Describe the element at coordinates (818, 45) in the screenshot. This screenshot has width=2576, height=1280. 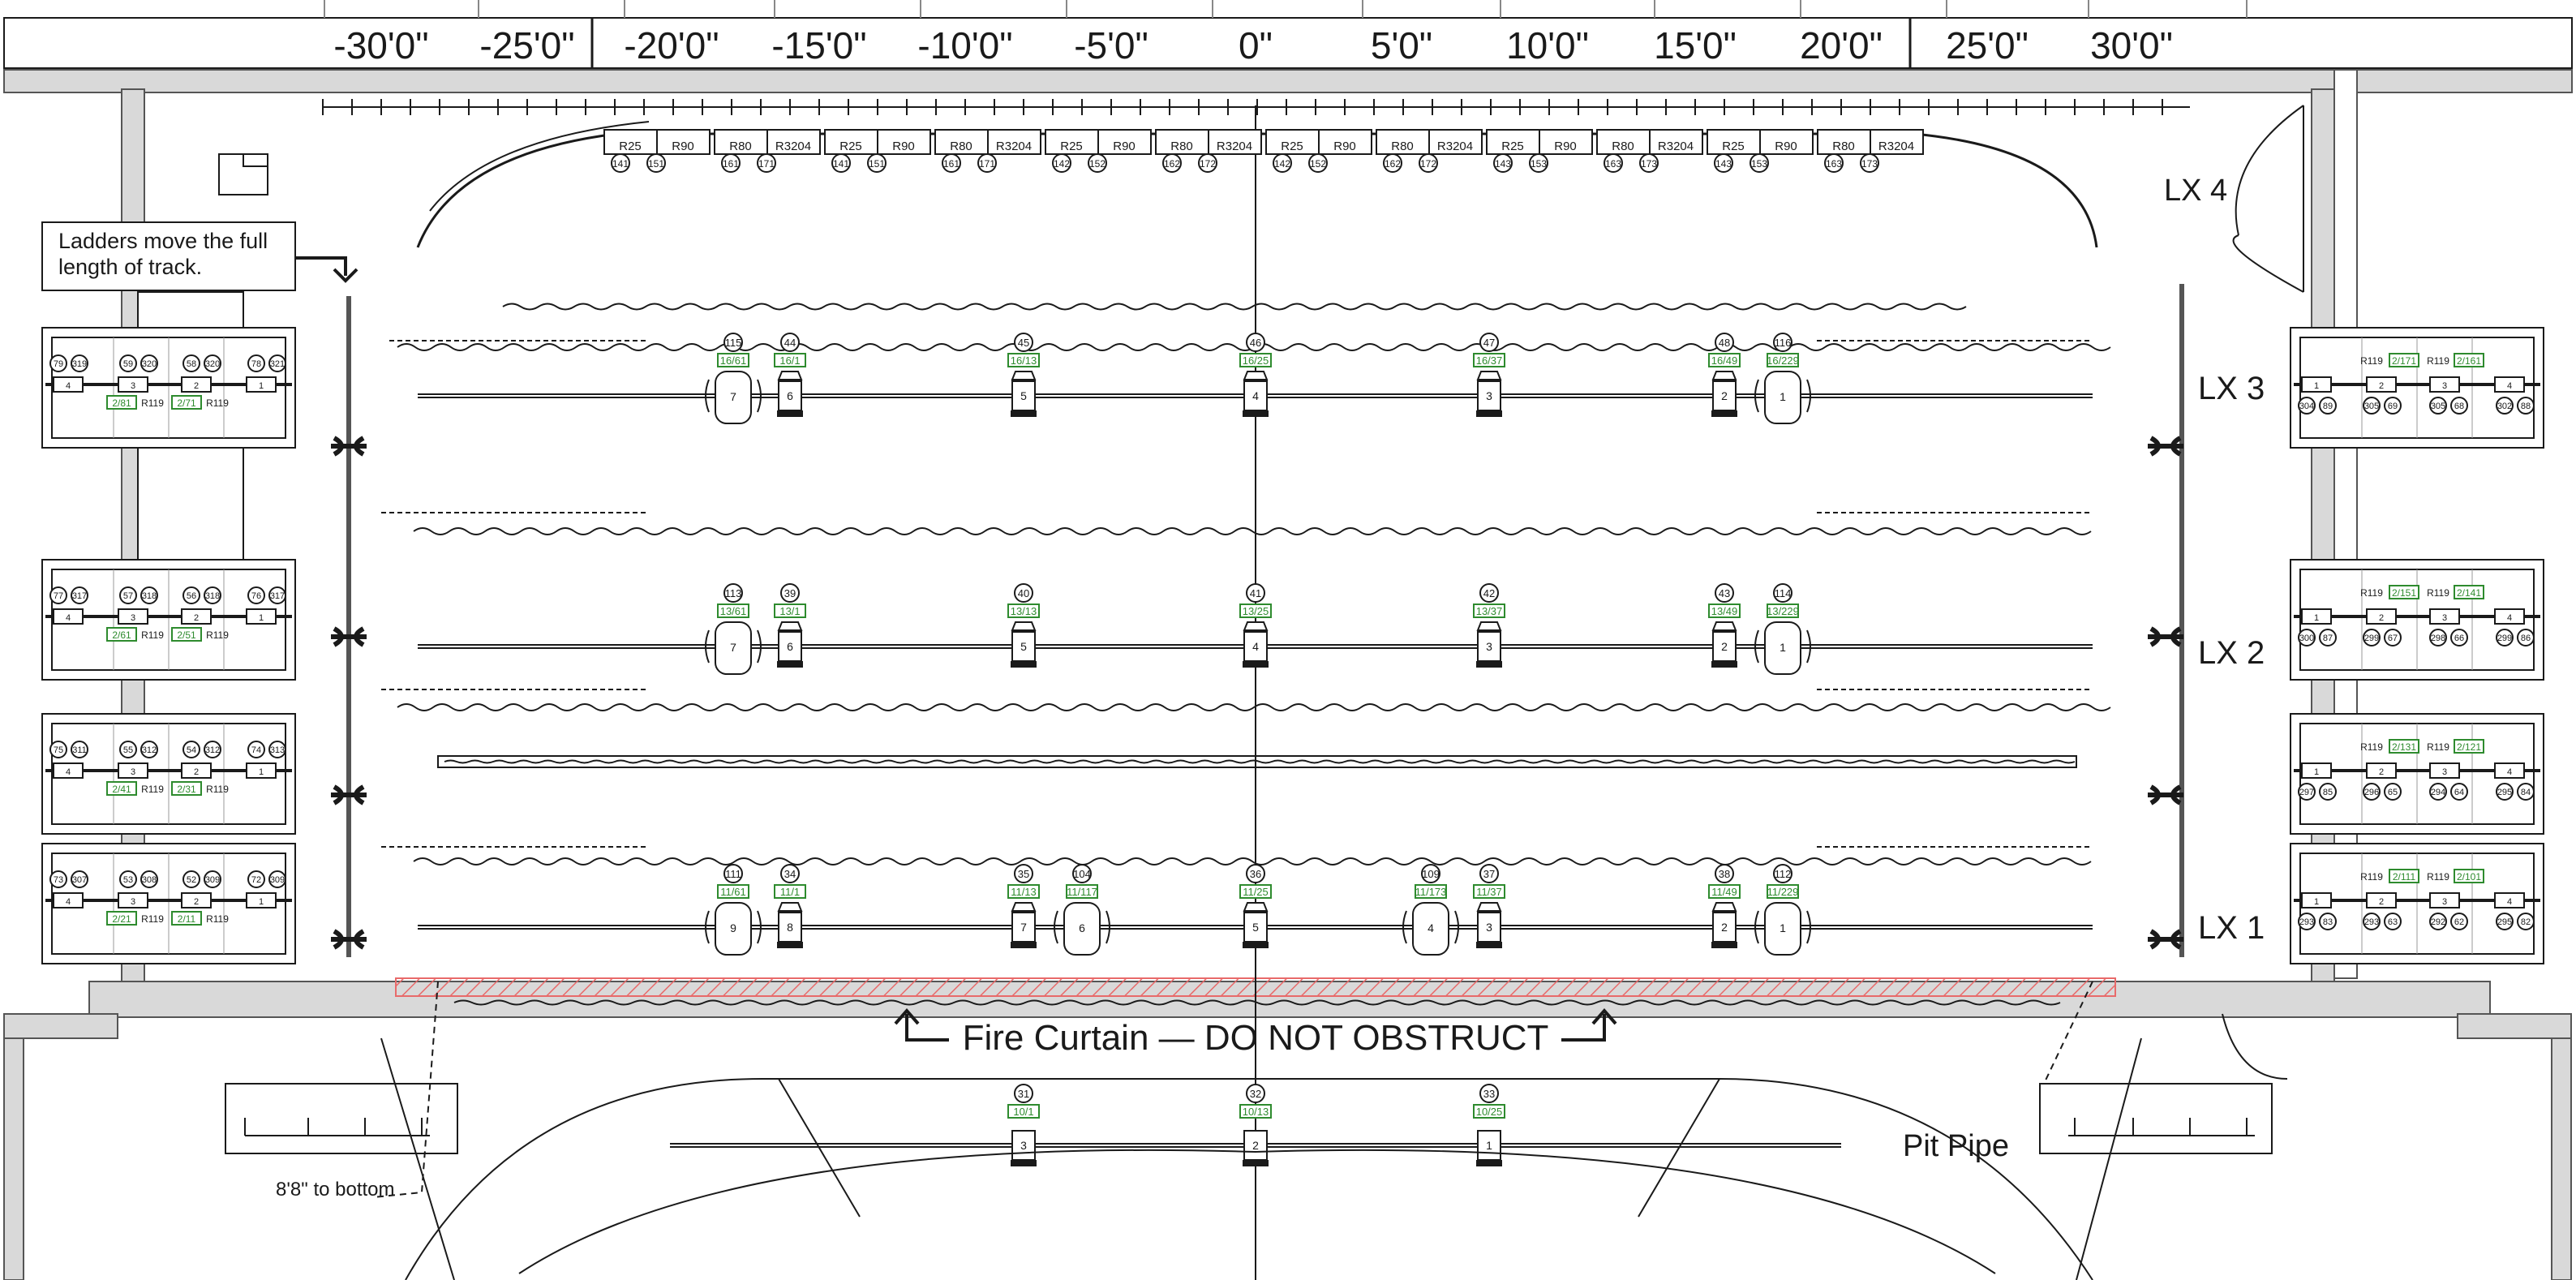
I see `ruler-label: -15'0"` at that location.